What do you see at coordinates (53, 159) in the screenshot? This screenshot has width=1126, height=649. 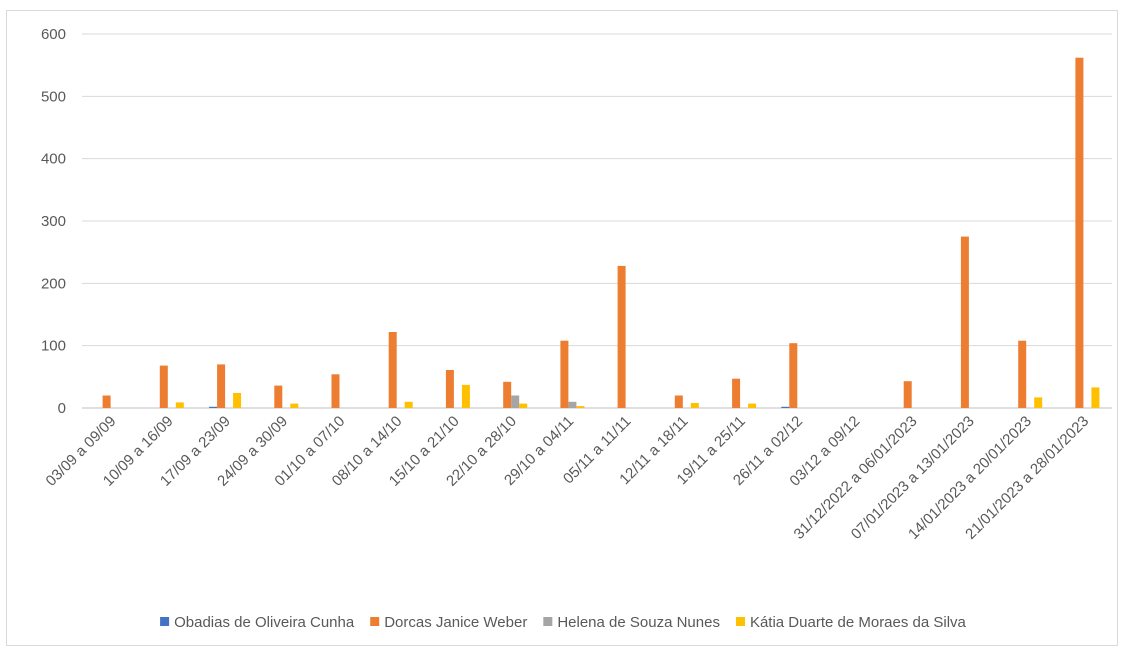 I see `y-tick-label: 400` at bounding box center [53, 159].